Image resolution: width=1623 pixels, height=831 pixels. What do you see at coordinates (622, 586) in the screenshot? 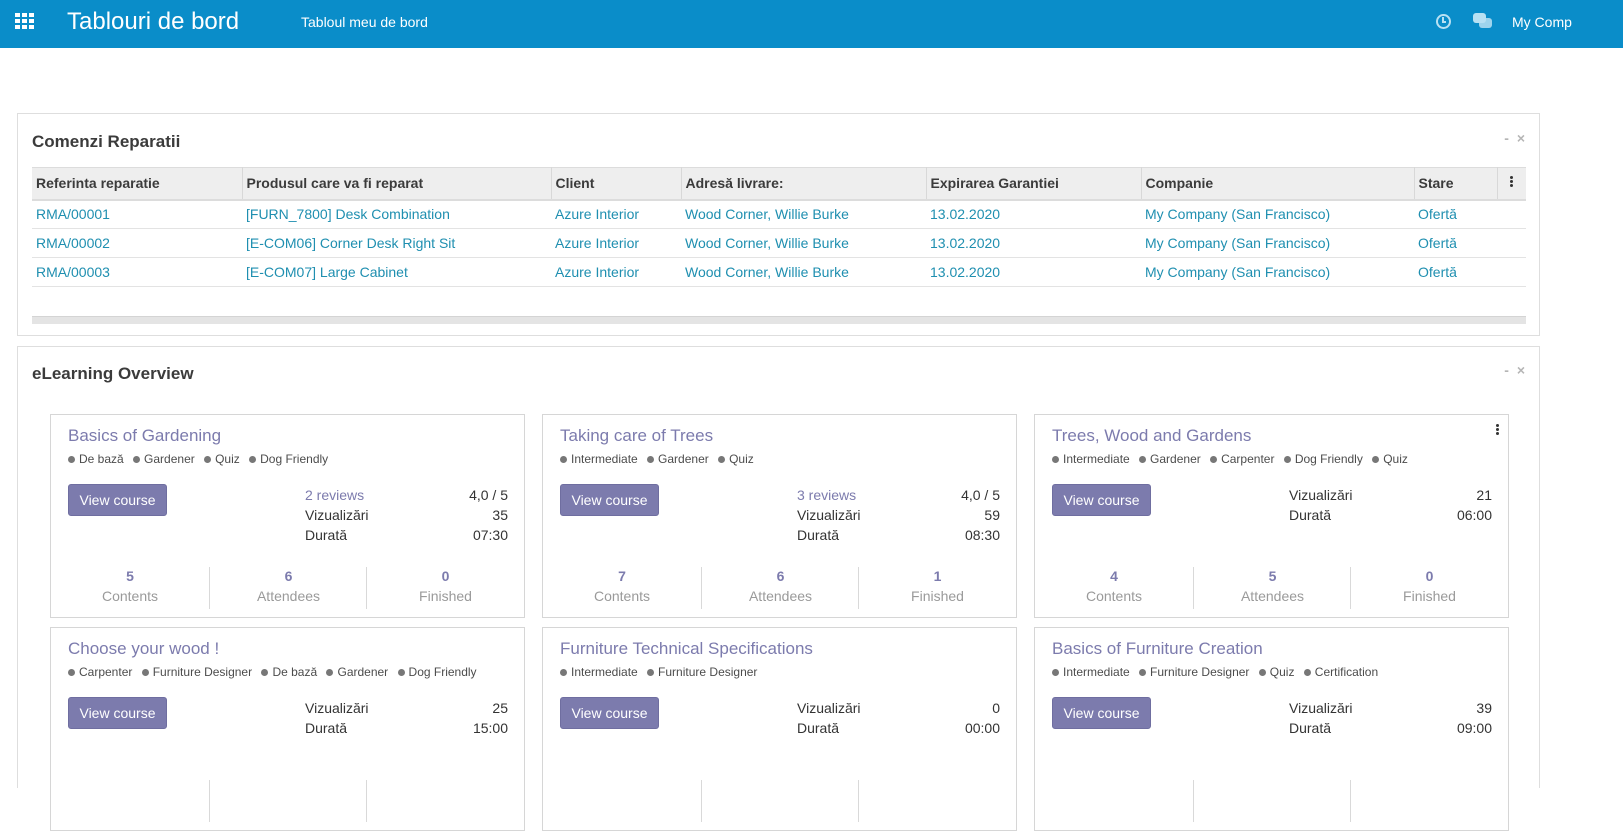
I see `contents-counter: 7 Contents` at bounding box center [622, 586].